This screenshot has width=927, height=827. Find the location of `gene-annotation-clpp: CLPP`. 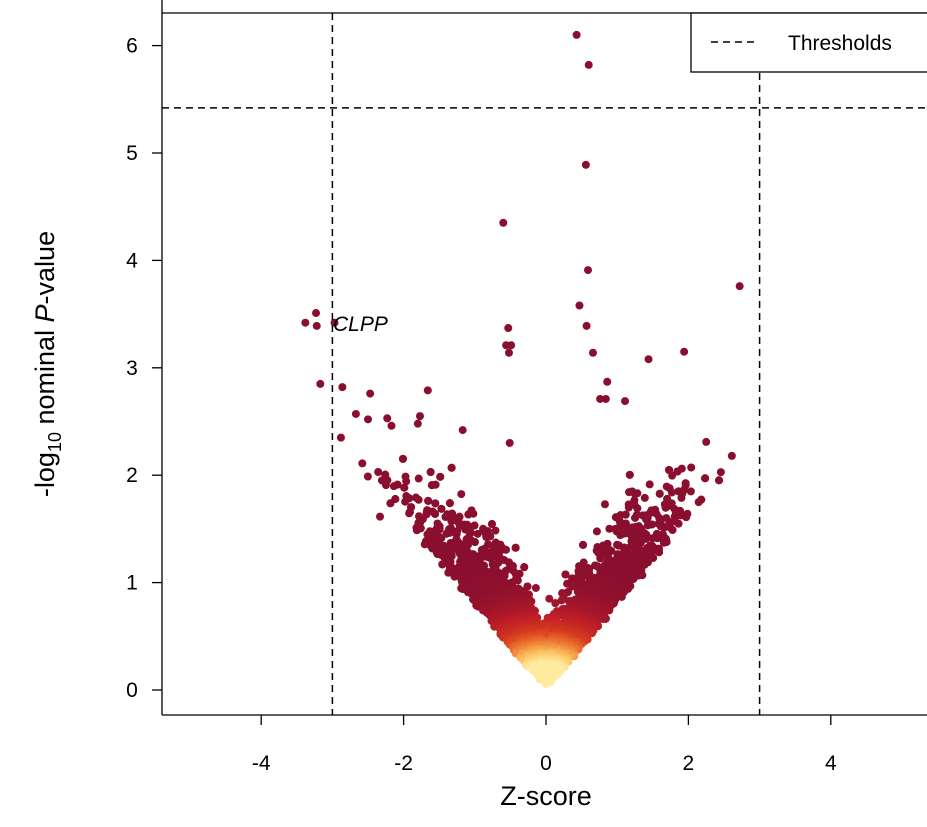

gene-annotation-clpp: CLPP is located at coordinates (360, 324).